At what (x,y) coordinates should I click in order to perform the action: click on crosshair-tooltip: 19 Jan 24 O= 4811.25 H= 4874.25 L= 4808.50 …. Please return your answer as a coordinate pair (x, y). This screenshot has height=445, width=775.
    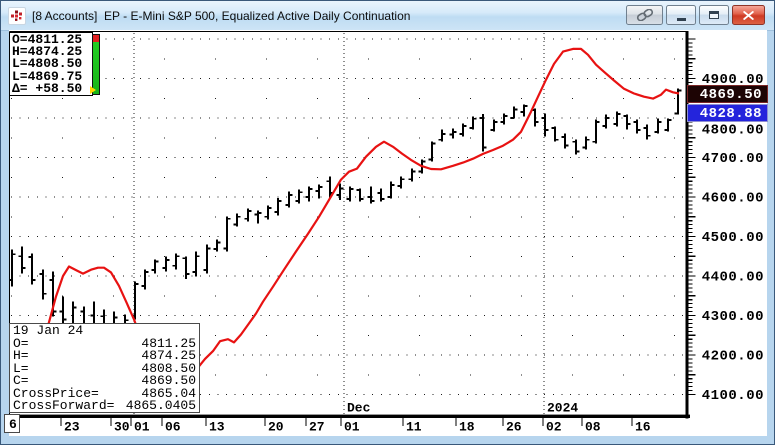
    Looking at the image, I should click on (104, 368).